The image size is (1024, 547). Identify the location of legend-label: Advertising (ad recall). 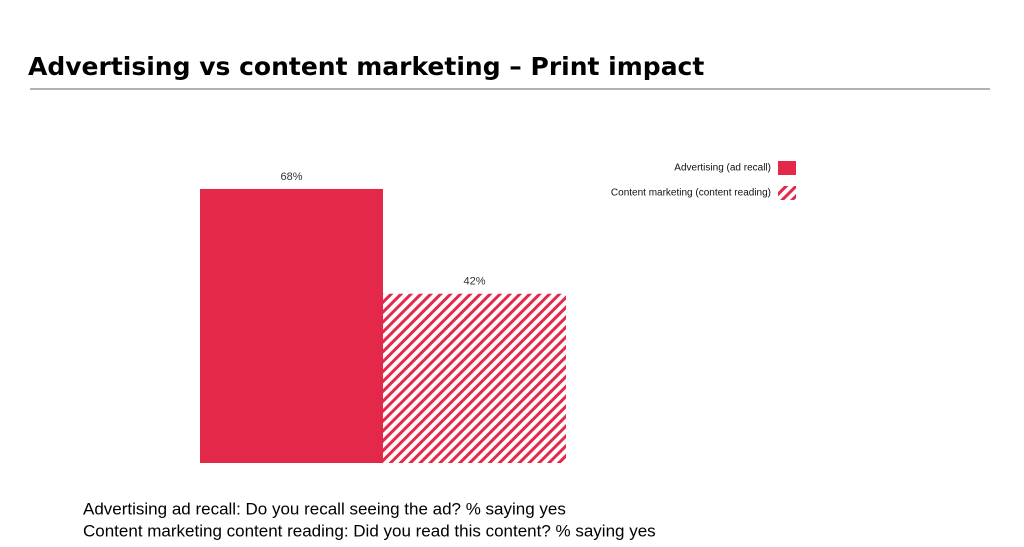
(722, 168).